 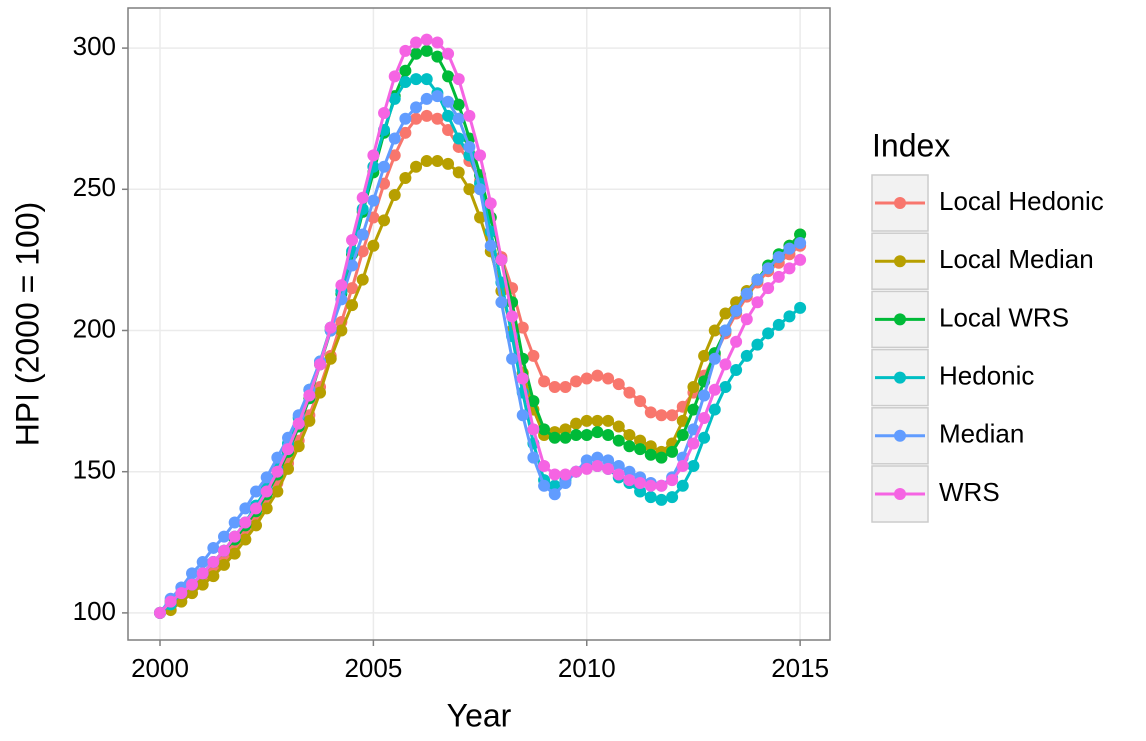 I want to click on y-tick-label: 200, so click(x=94, y=328).